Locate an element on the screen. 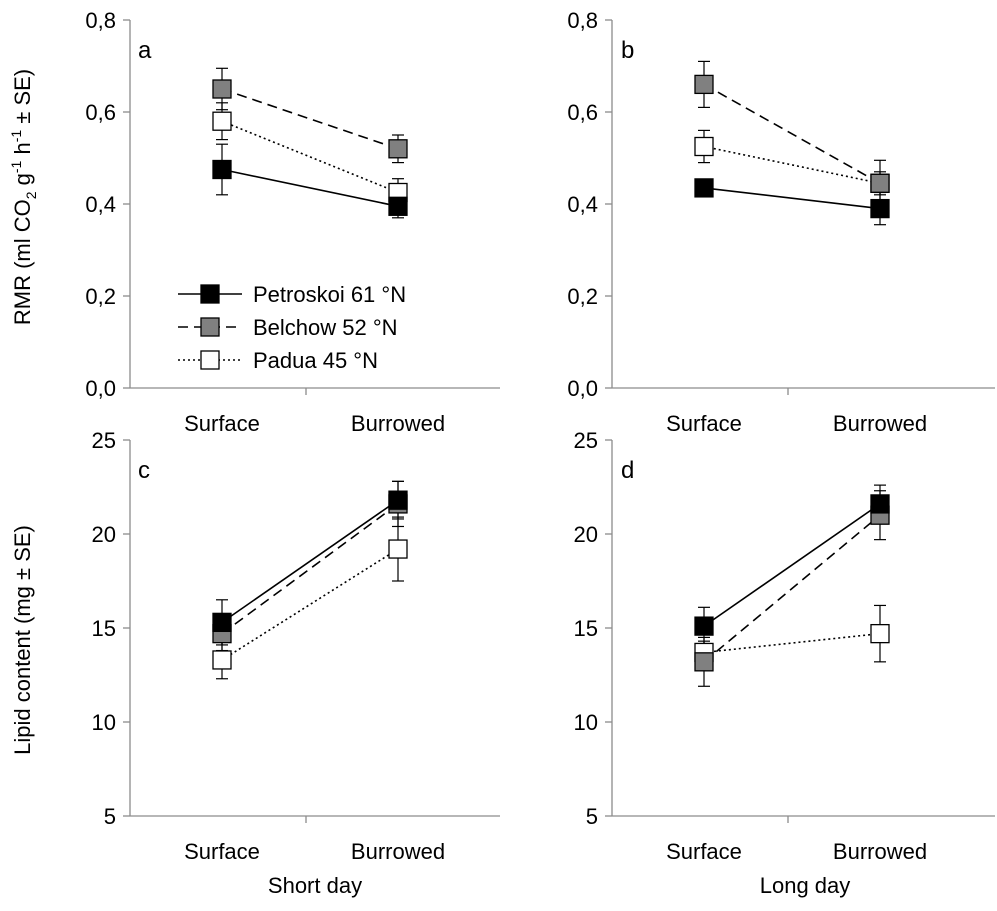  panel-letter: a is located at coordinates (145, 50).